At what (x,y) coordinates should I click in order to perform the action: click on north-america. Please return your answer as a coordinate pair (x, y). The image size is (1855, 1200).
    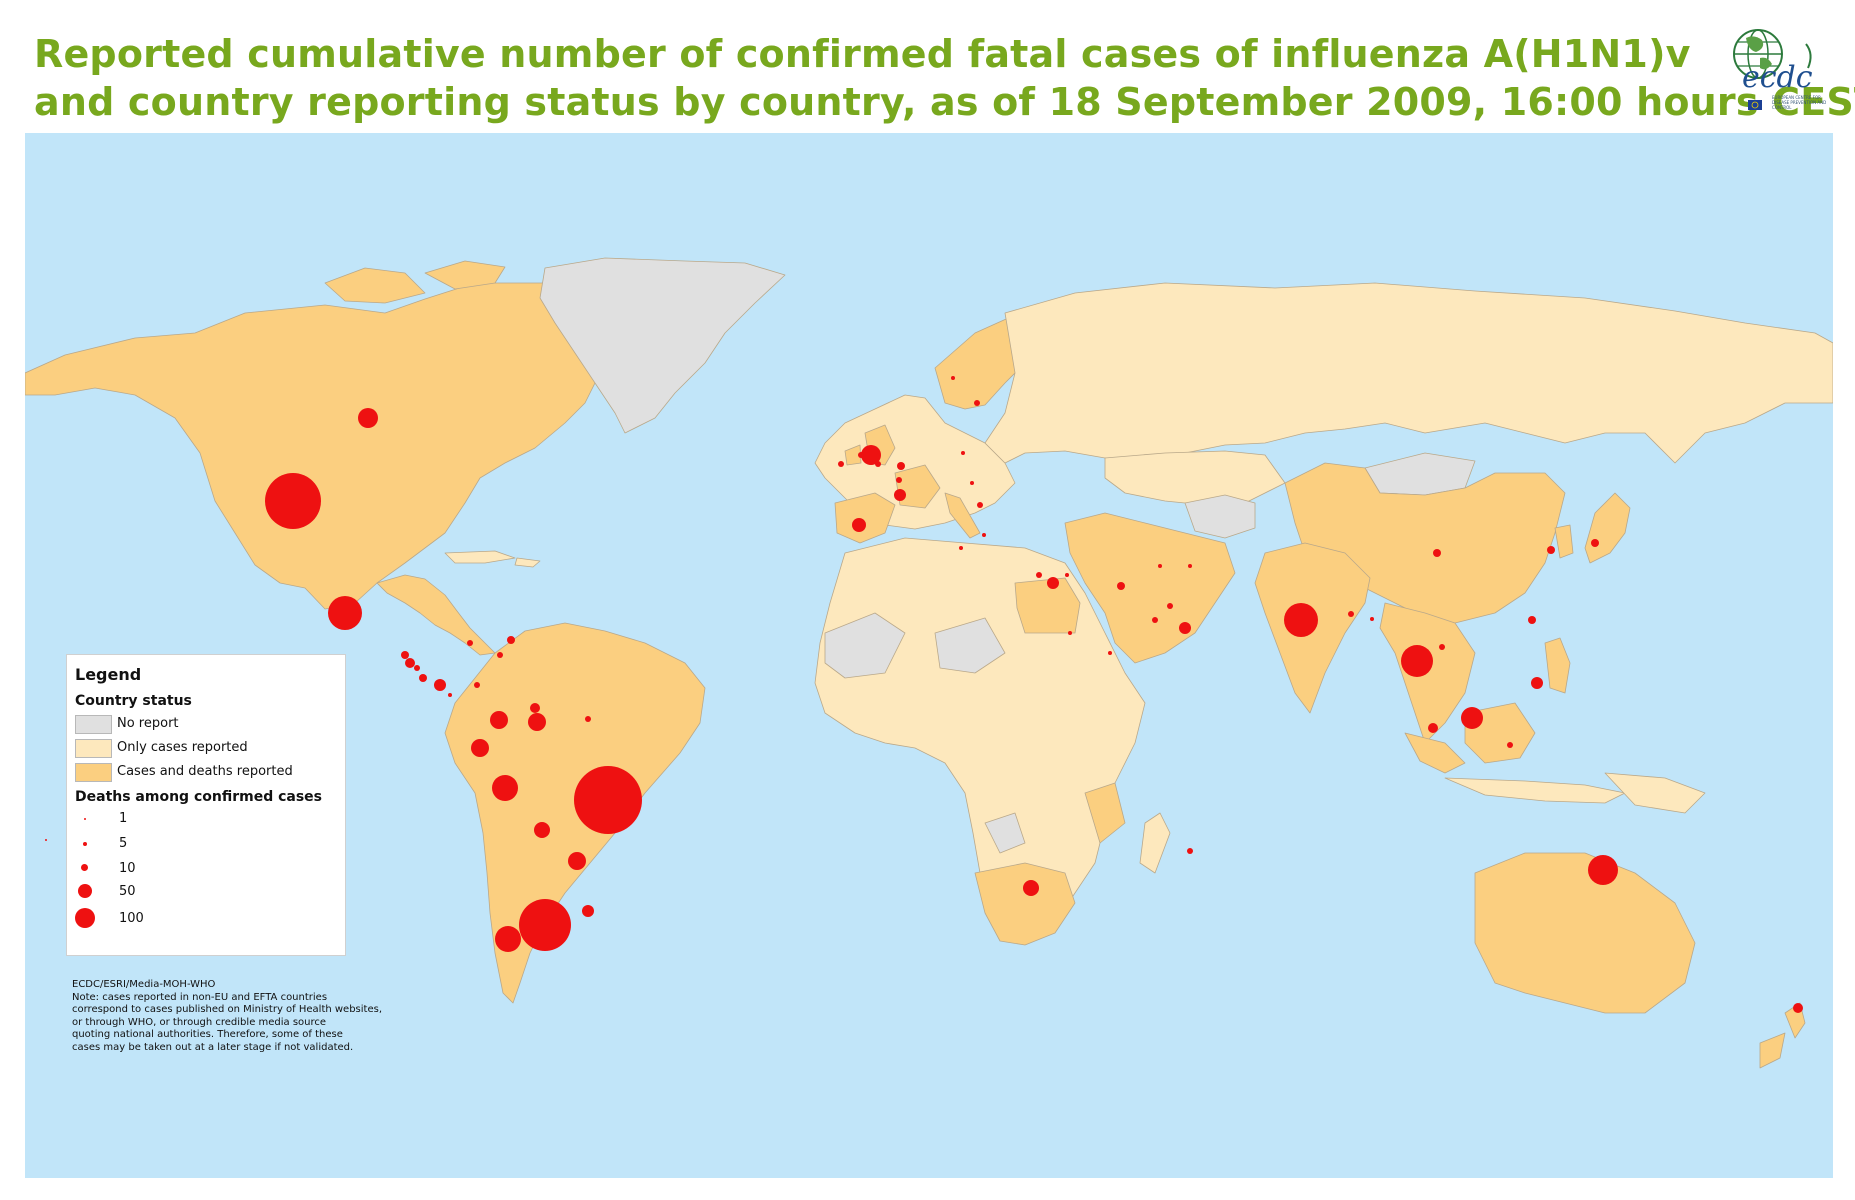
    Looking at the image, I should click on (313, 446).